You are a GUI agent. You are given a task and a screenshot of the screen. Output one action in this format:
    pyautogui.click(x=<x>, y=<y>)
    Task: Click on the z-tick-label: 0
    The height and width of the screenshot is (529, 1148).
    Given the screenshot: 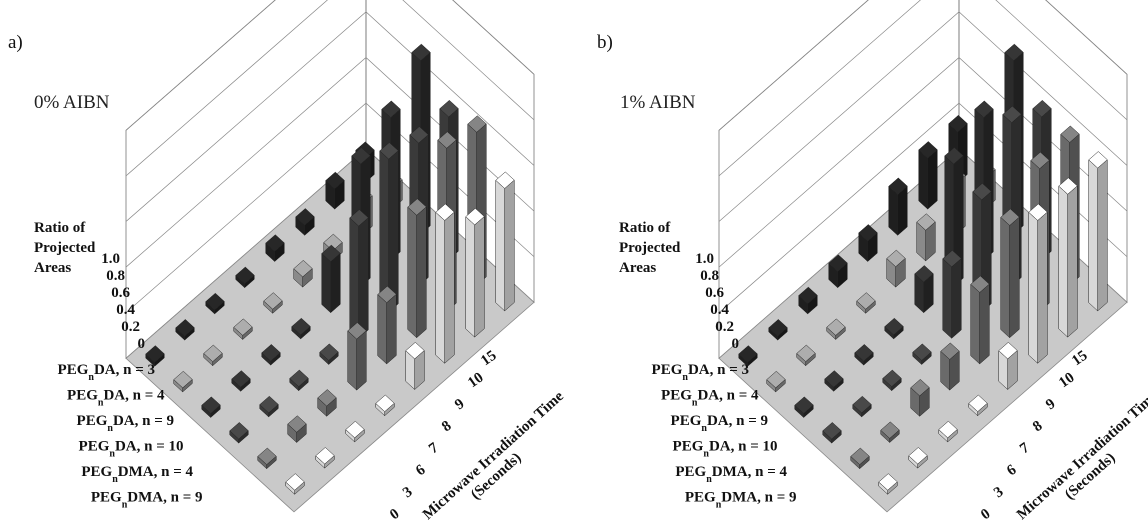 What is the action you would take?
    pyautogui.click(x=142, y=344)
    